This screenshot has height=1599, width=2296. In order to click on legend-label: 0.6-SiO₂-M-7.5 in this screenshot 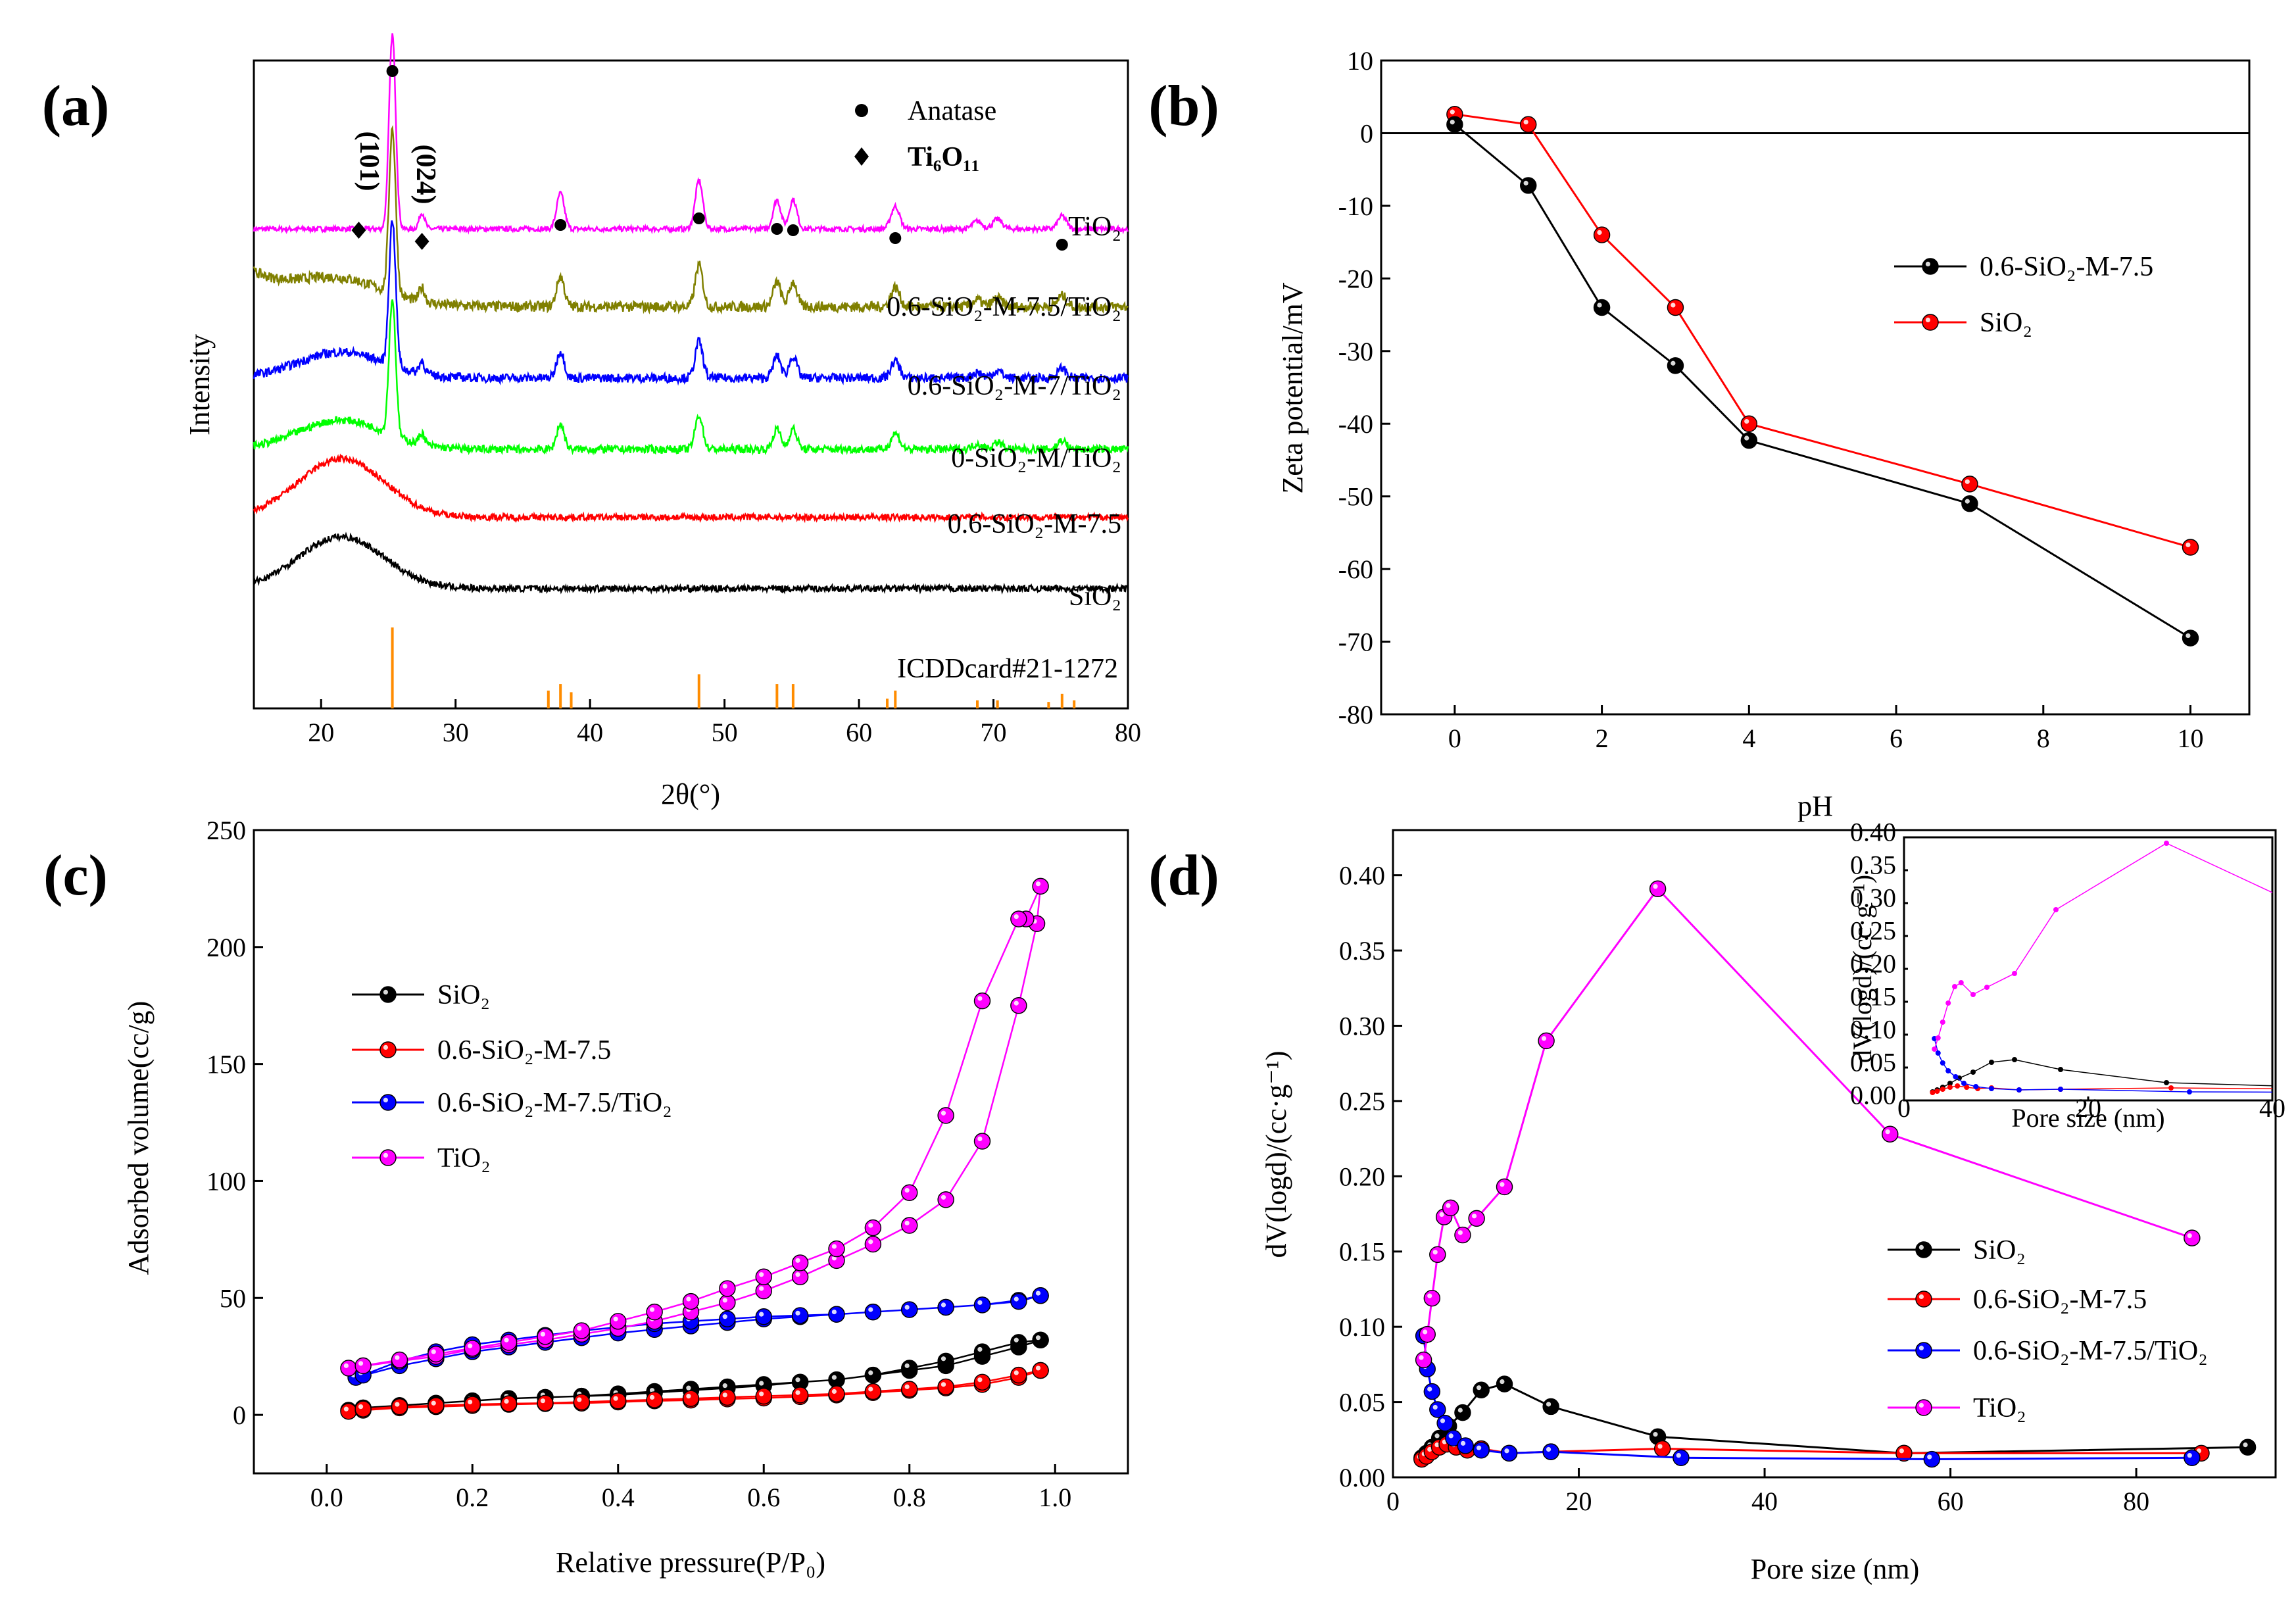, I will do `click(2060, 1300)`.